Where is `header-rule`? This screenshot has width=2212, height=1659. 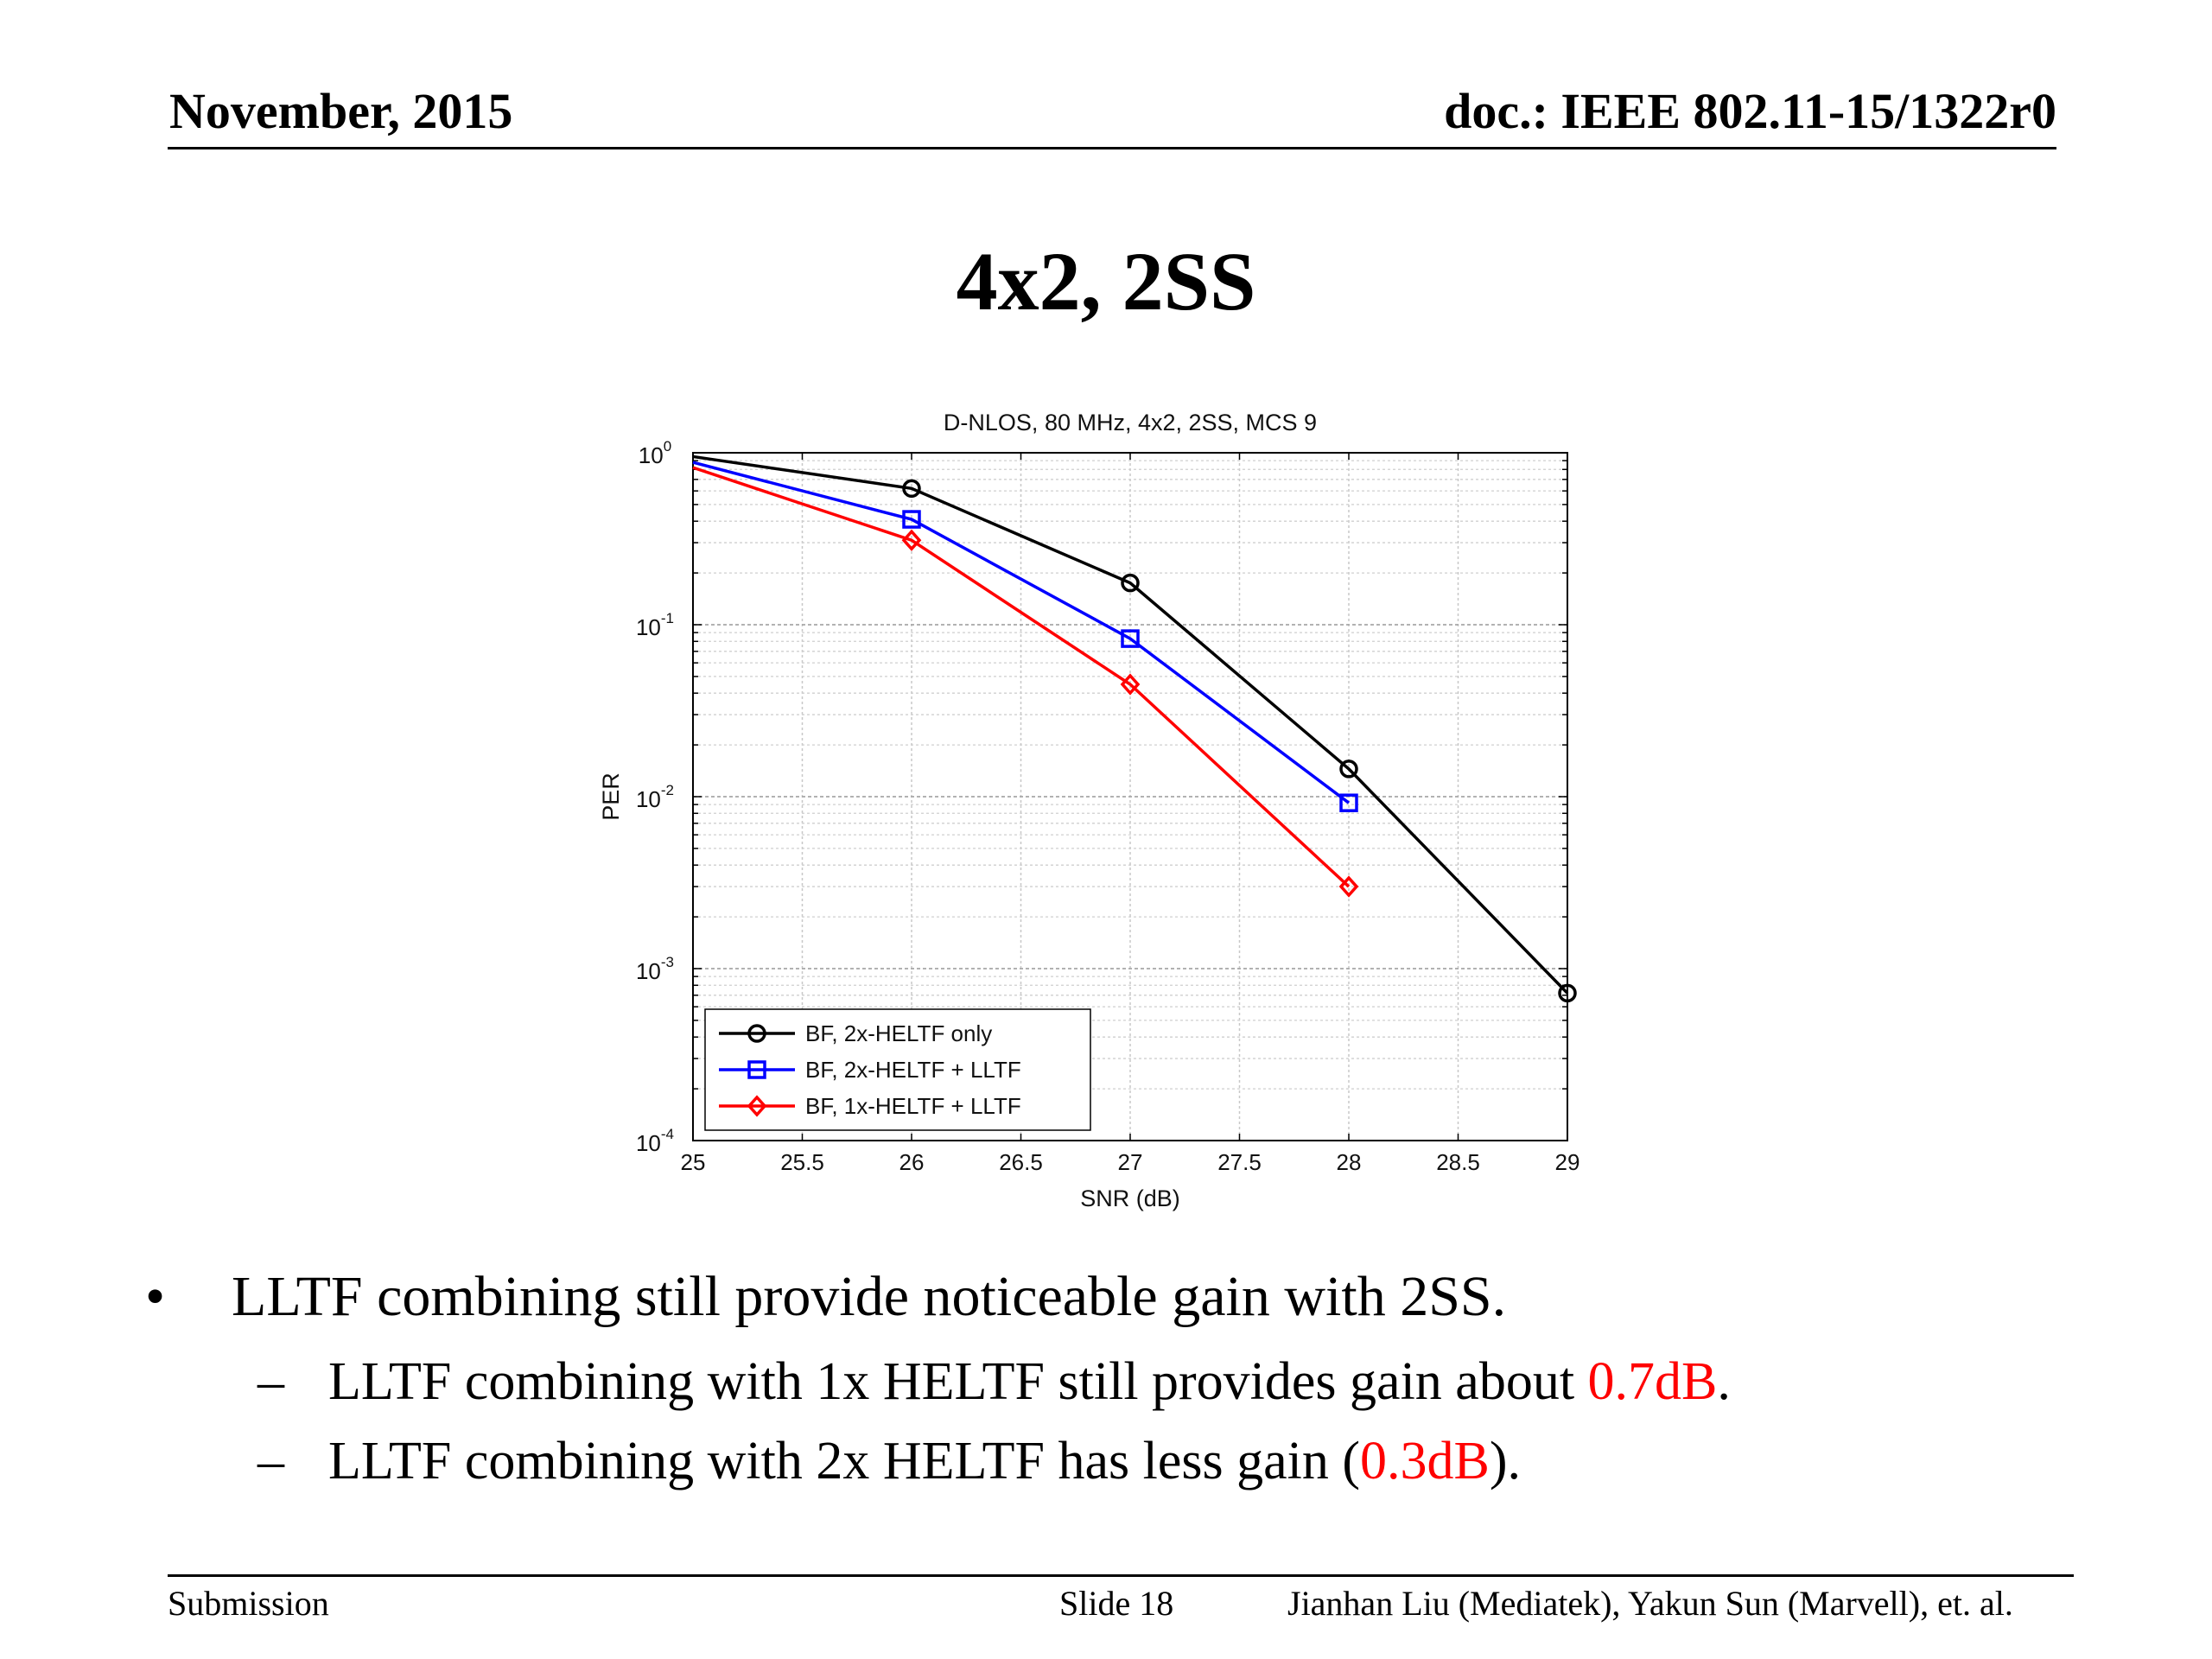 header-rule is located at coordinates (1112, 148).